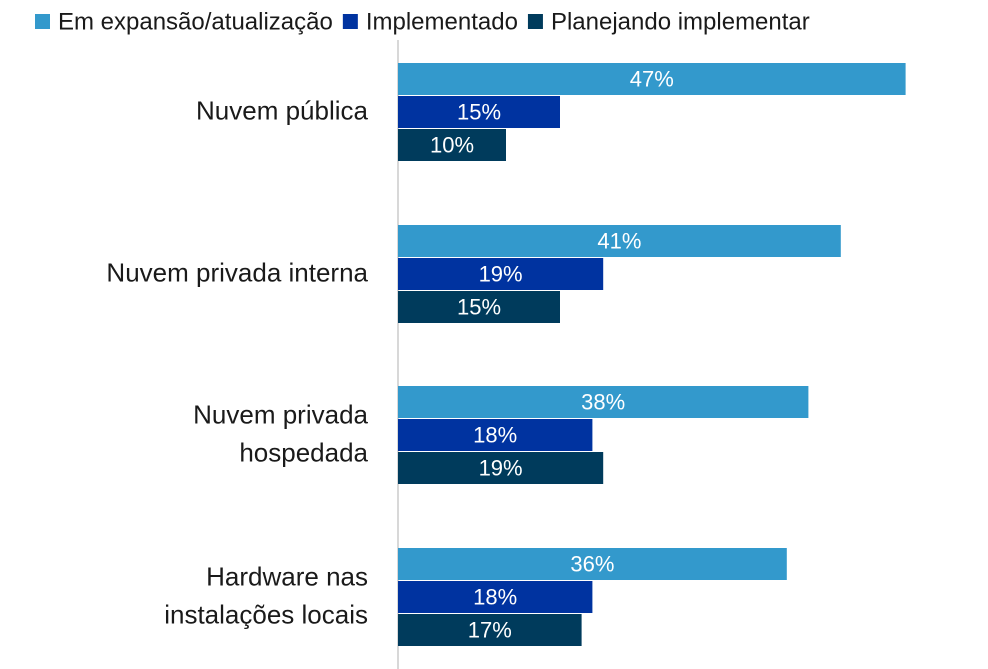  I want to click on value-label: 36%, so click(592, 563).